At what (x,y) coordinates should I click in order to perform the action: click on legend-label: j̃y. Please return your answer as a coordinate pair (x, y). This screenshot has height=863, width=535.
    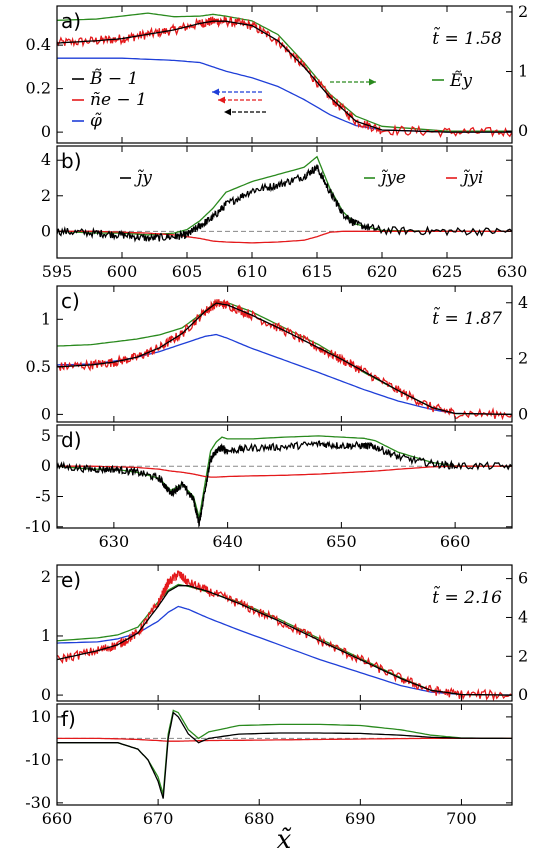
    Looking at the image, I should click on (143, 178).